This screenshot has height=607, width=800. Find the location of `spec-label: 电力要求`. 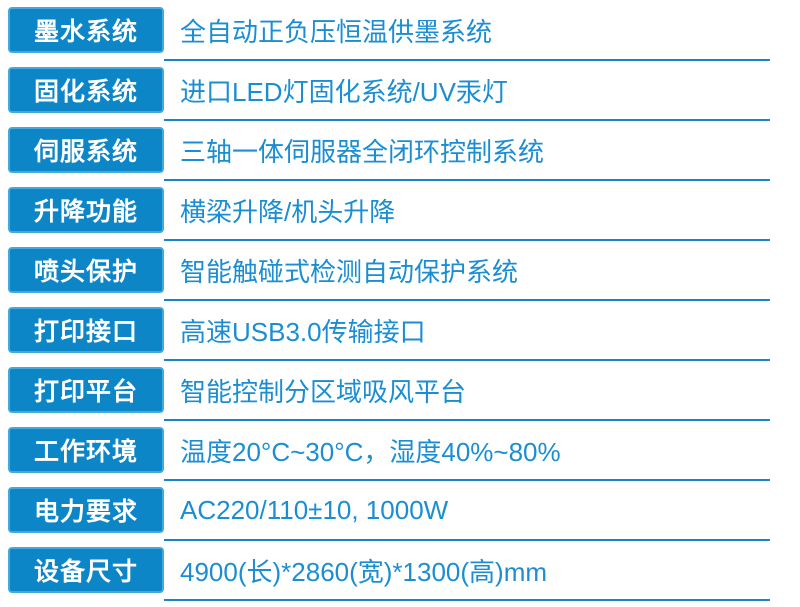

spec-label: 电力要求 is located at coordinates (86, 510).